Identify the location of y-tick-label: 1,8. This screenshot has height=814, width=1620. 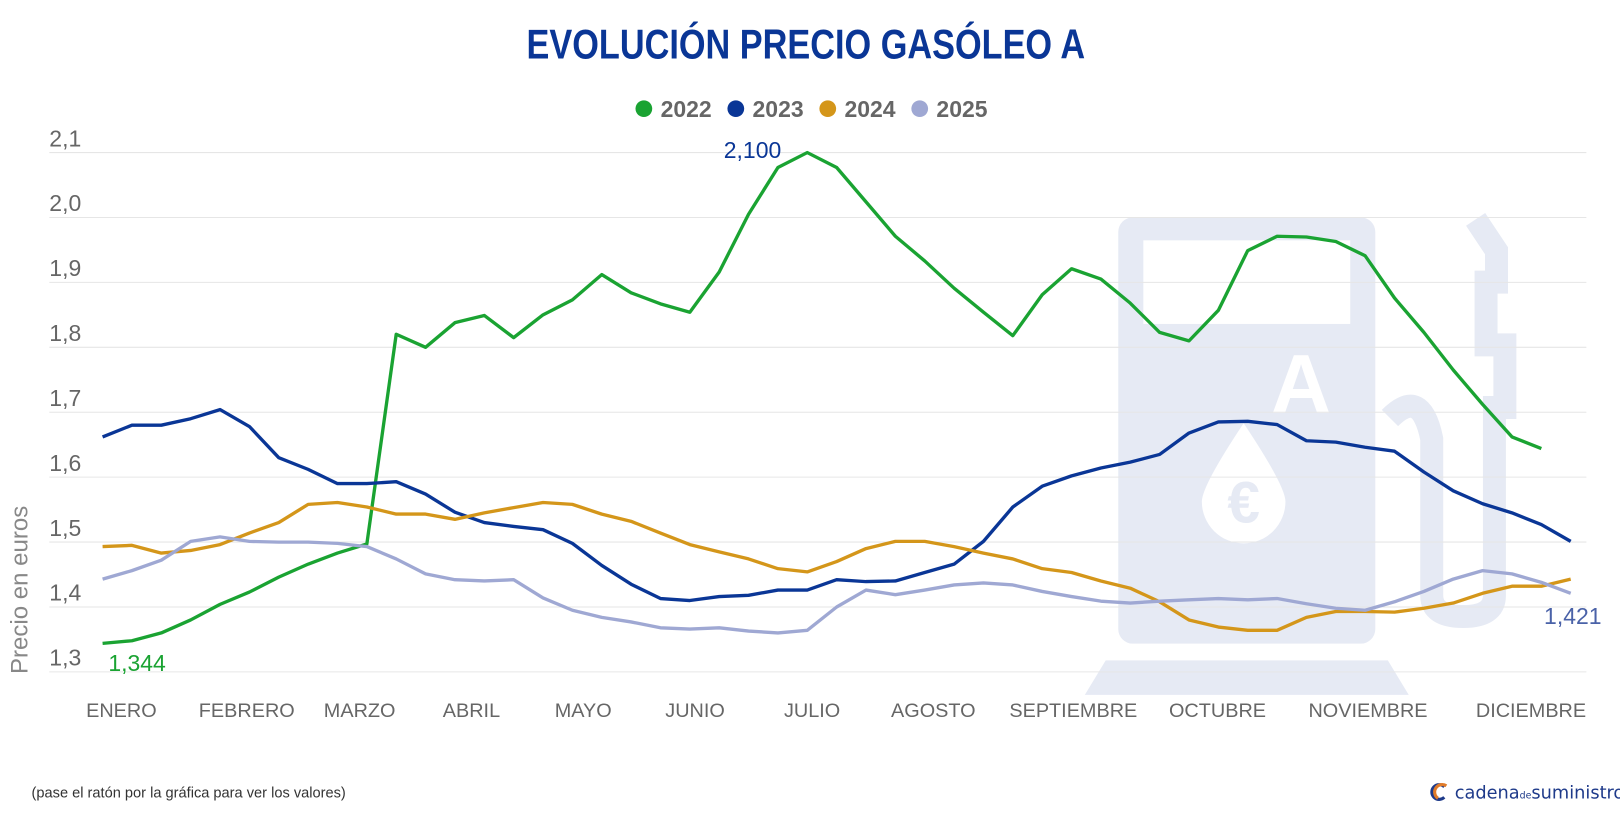
(65, 333).